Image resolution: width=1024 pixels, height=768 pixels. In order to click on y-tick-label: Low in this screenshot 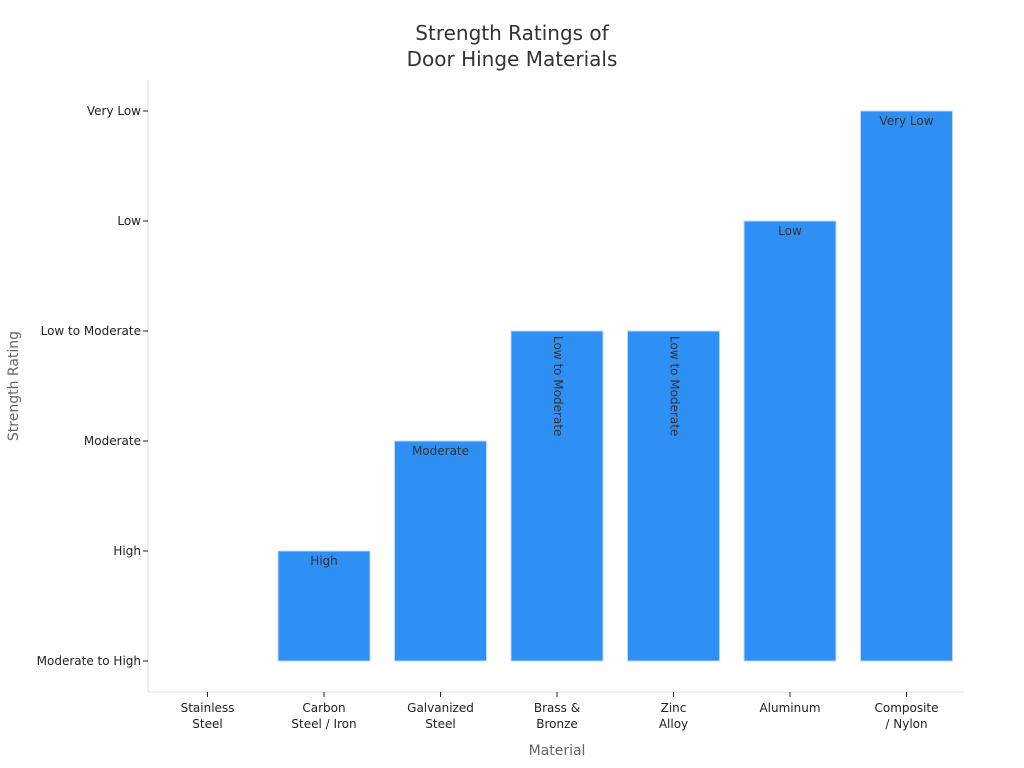, I will do `click(129, 221)`.